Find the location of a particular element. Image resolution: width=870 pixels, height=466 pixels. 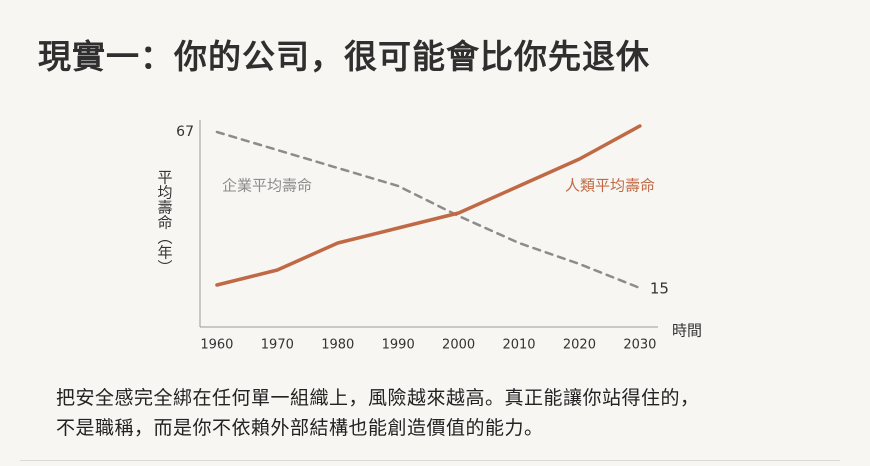

slide-title: 現實一：你的公司，很可能會比你先退休 is located at coordinates (344, 56).